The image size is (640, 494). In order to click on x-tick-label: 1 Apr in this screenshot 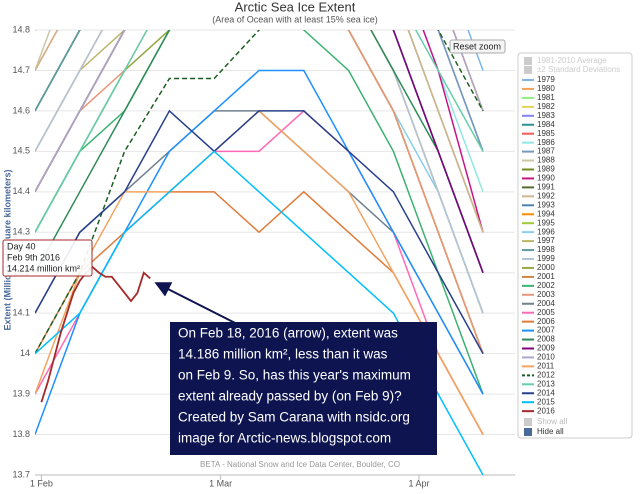, I will do `click(418, 483)`.